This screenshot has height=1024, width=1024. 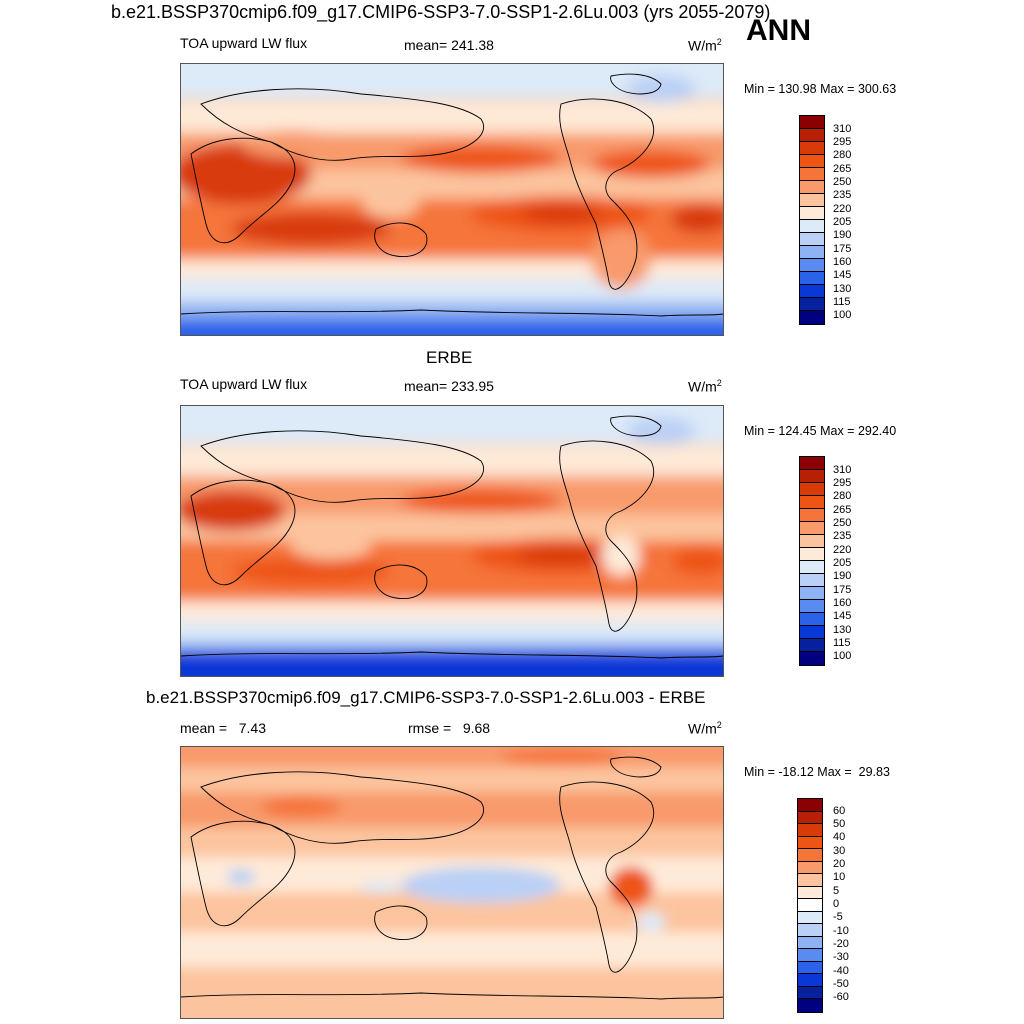 What do you see at coordinates (705, 386) in the screenshot?
I see `panel2-units: W/m2` at bounding box center [705, 386].